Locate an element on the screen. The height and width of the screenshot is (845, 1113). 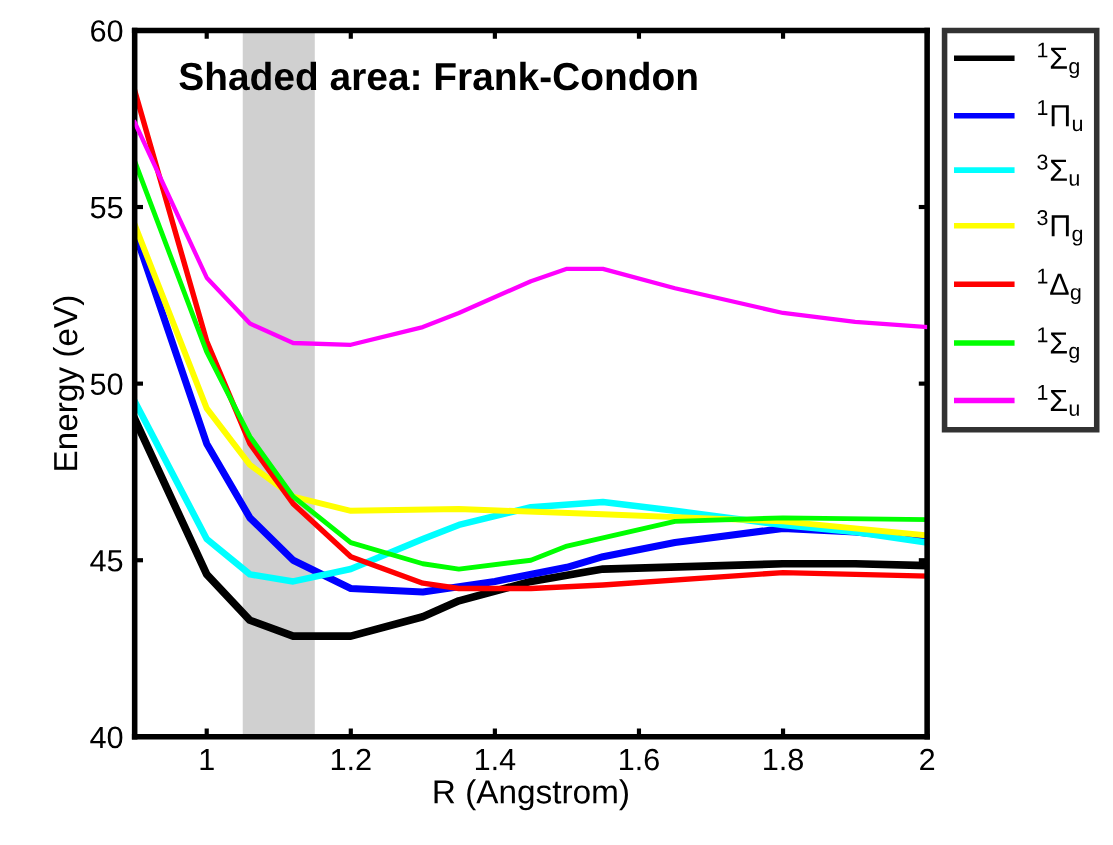
x-tick-label: 1 is located at coordinates (207, 760).